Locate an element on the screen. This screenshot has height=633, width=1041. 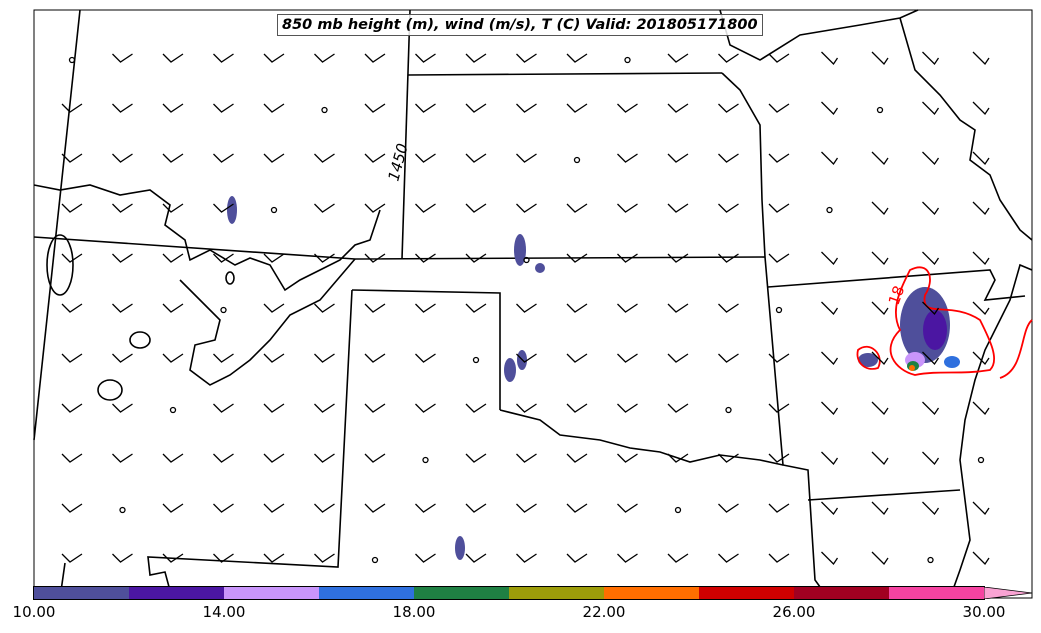
temperature-contour is located at coordinates (944, 322).